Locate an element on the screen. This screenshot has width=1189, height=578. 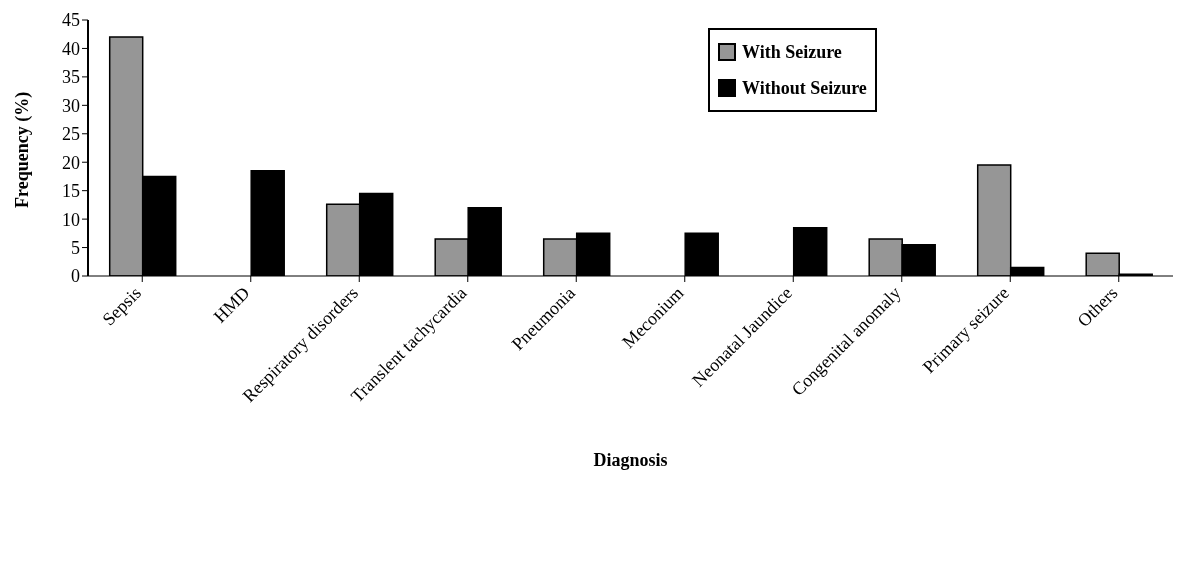
y-tick-label: 25 is located at coordinates (71, 134).